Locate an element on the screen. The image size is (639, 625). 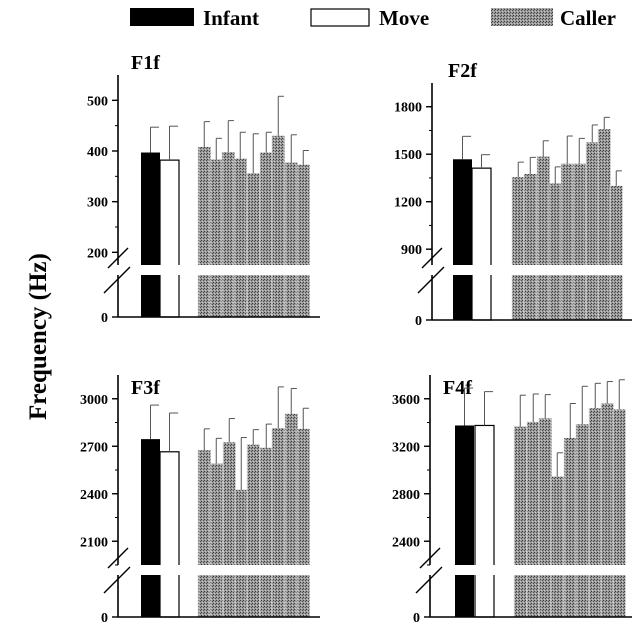
y-tick-label: 3000 is located at coordinates (94, 400).